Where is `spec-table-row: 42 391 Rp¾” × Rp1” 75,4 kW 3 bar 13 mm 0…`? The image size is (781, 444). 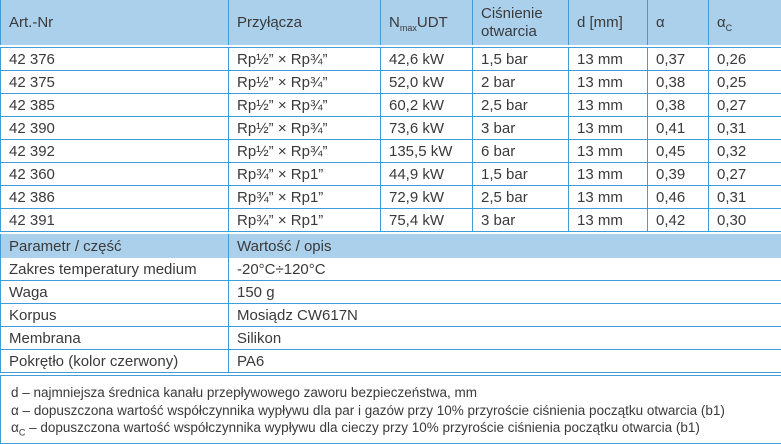 spec-table-row: 42 391 Rp¾” × Rp1” 75,4 kW 3 bar 13 mm 0… is located at coordinates (390, 220).